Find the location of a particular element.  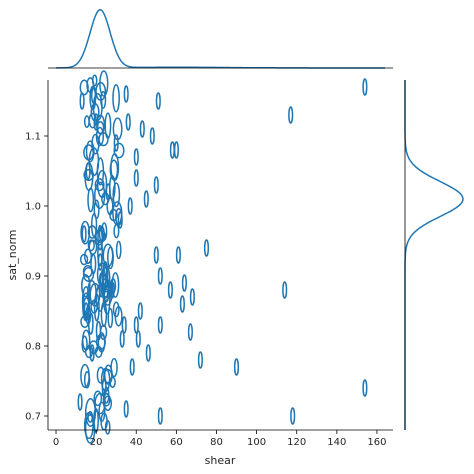

y-tick-label: 1.0 is located at coordinates (33, 207).